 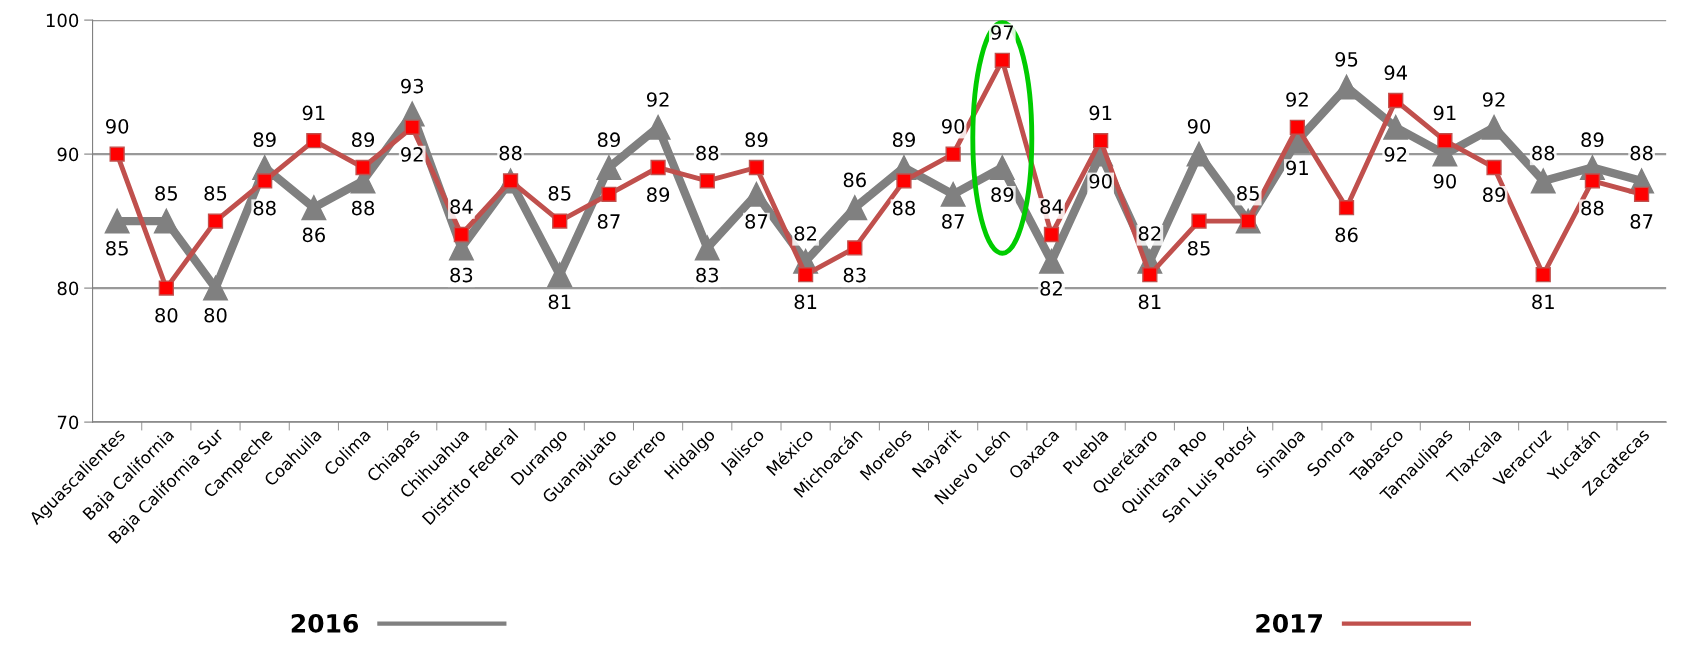 What do you see at coordinates (1002, 32) in the screenshot?
I see `data-label: 97` at bounding box center [1002, 32].